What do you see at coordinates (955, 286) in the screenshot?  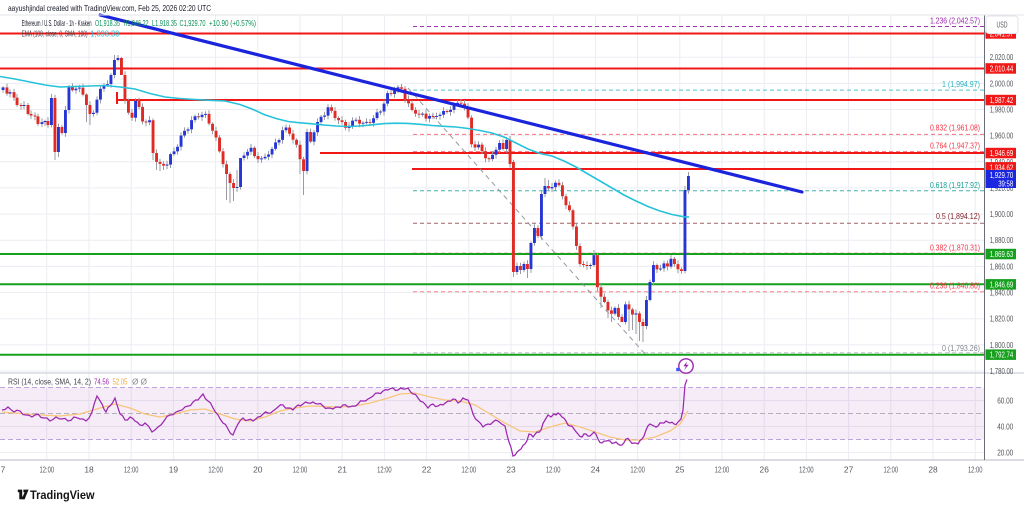 I see `svg-text: 0.236 (1,840.80)` at bounding box center [955, 286].